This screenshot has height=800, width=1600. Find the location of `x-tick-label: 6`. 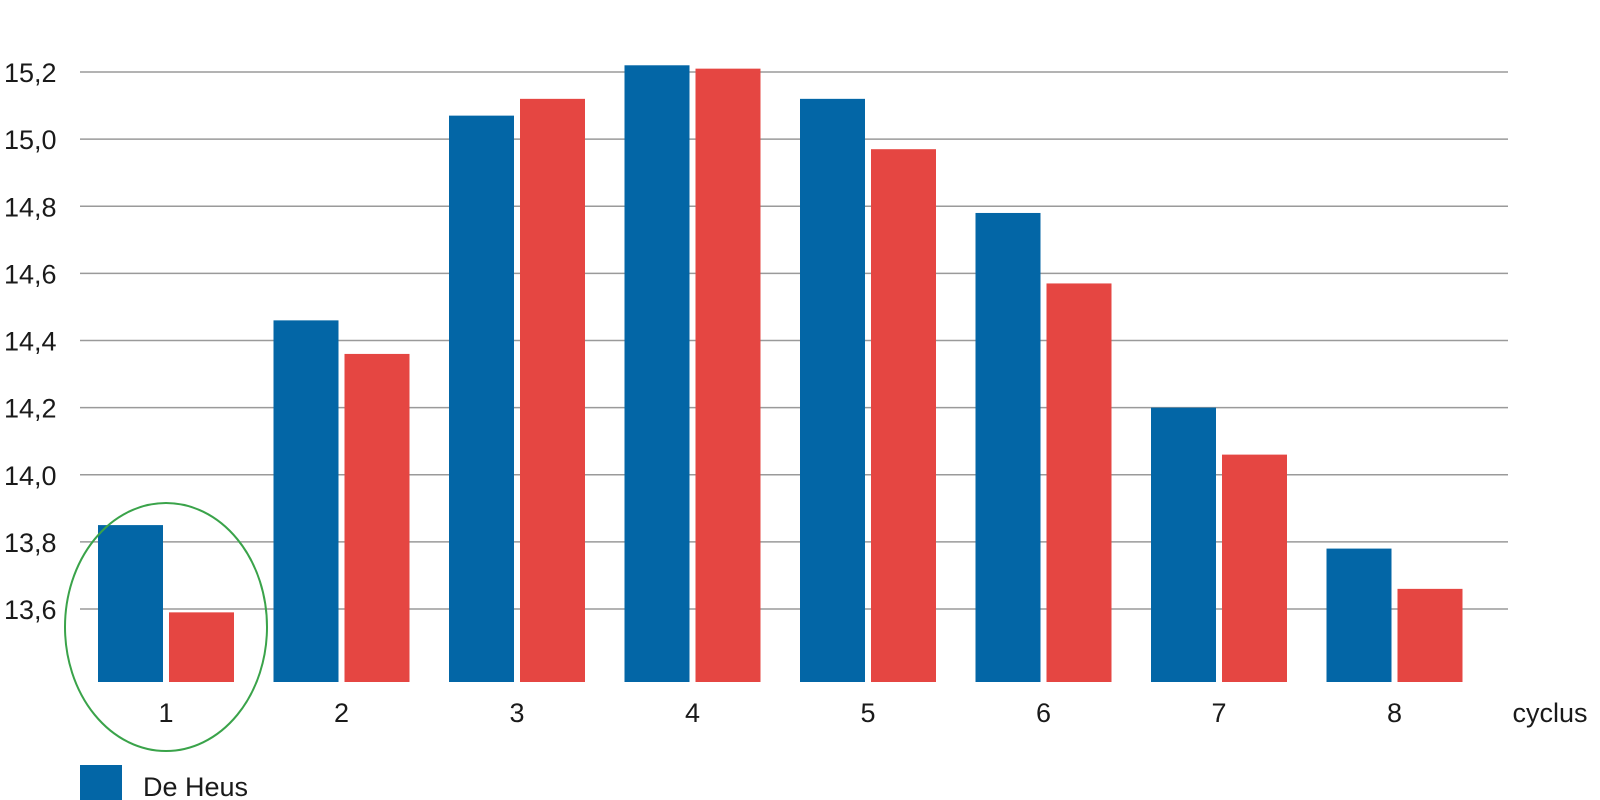

x-tick-label: 6 is located at coordinates (1043, 713).